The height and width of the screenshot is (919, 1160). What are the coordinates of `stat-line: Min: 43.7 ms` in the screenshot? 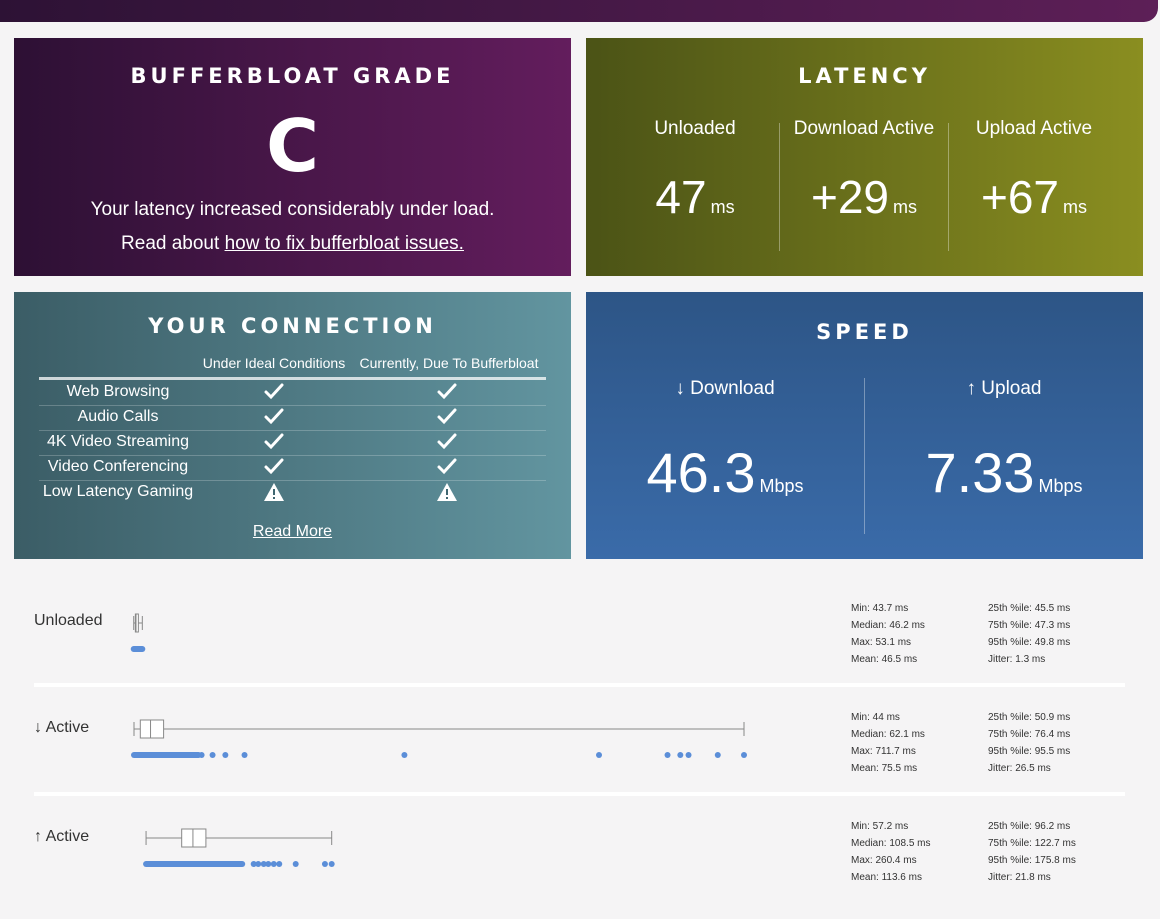 It's located at (880, 608).